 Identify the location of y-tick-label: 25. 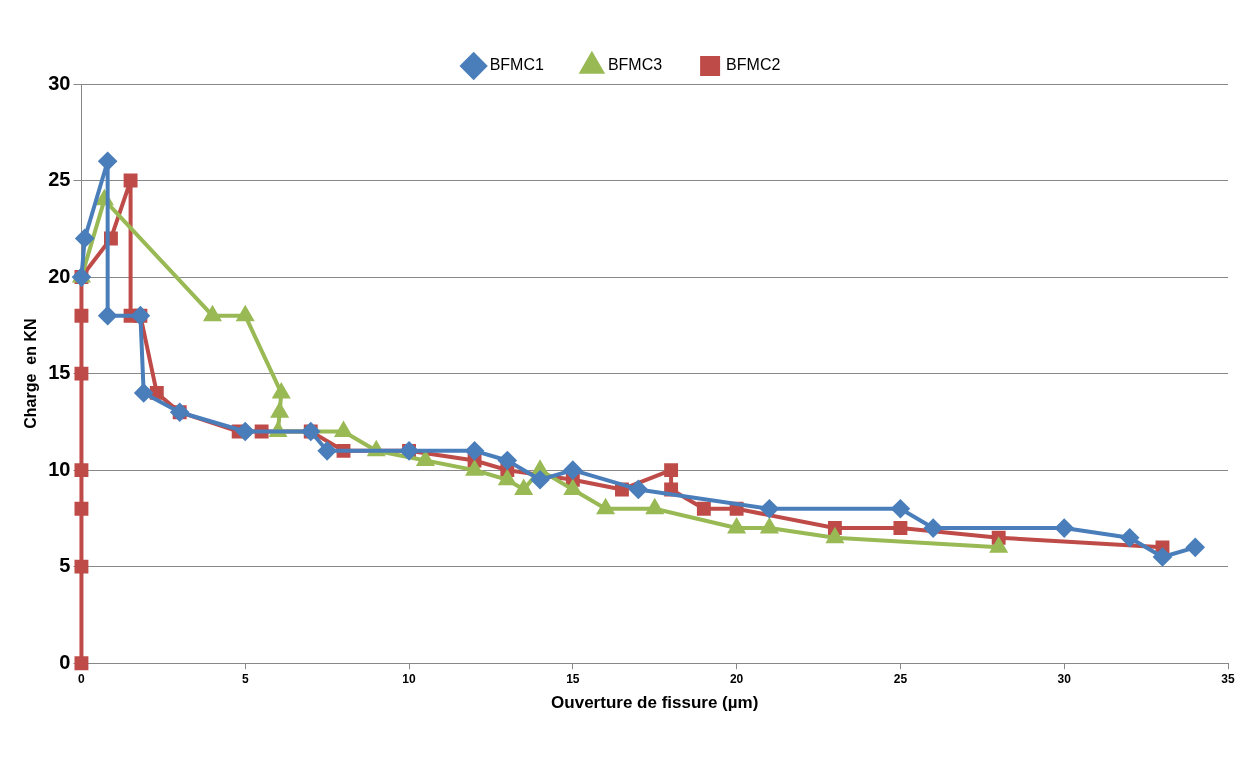
(59, 179).